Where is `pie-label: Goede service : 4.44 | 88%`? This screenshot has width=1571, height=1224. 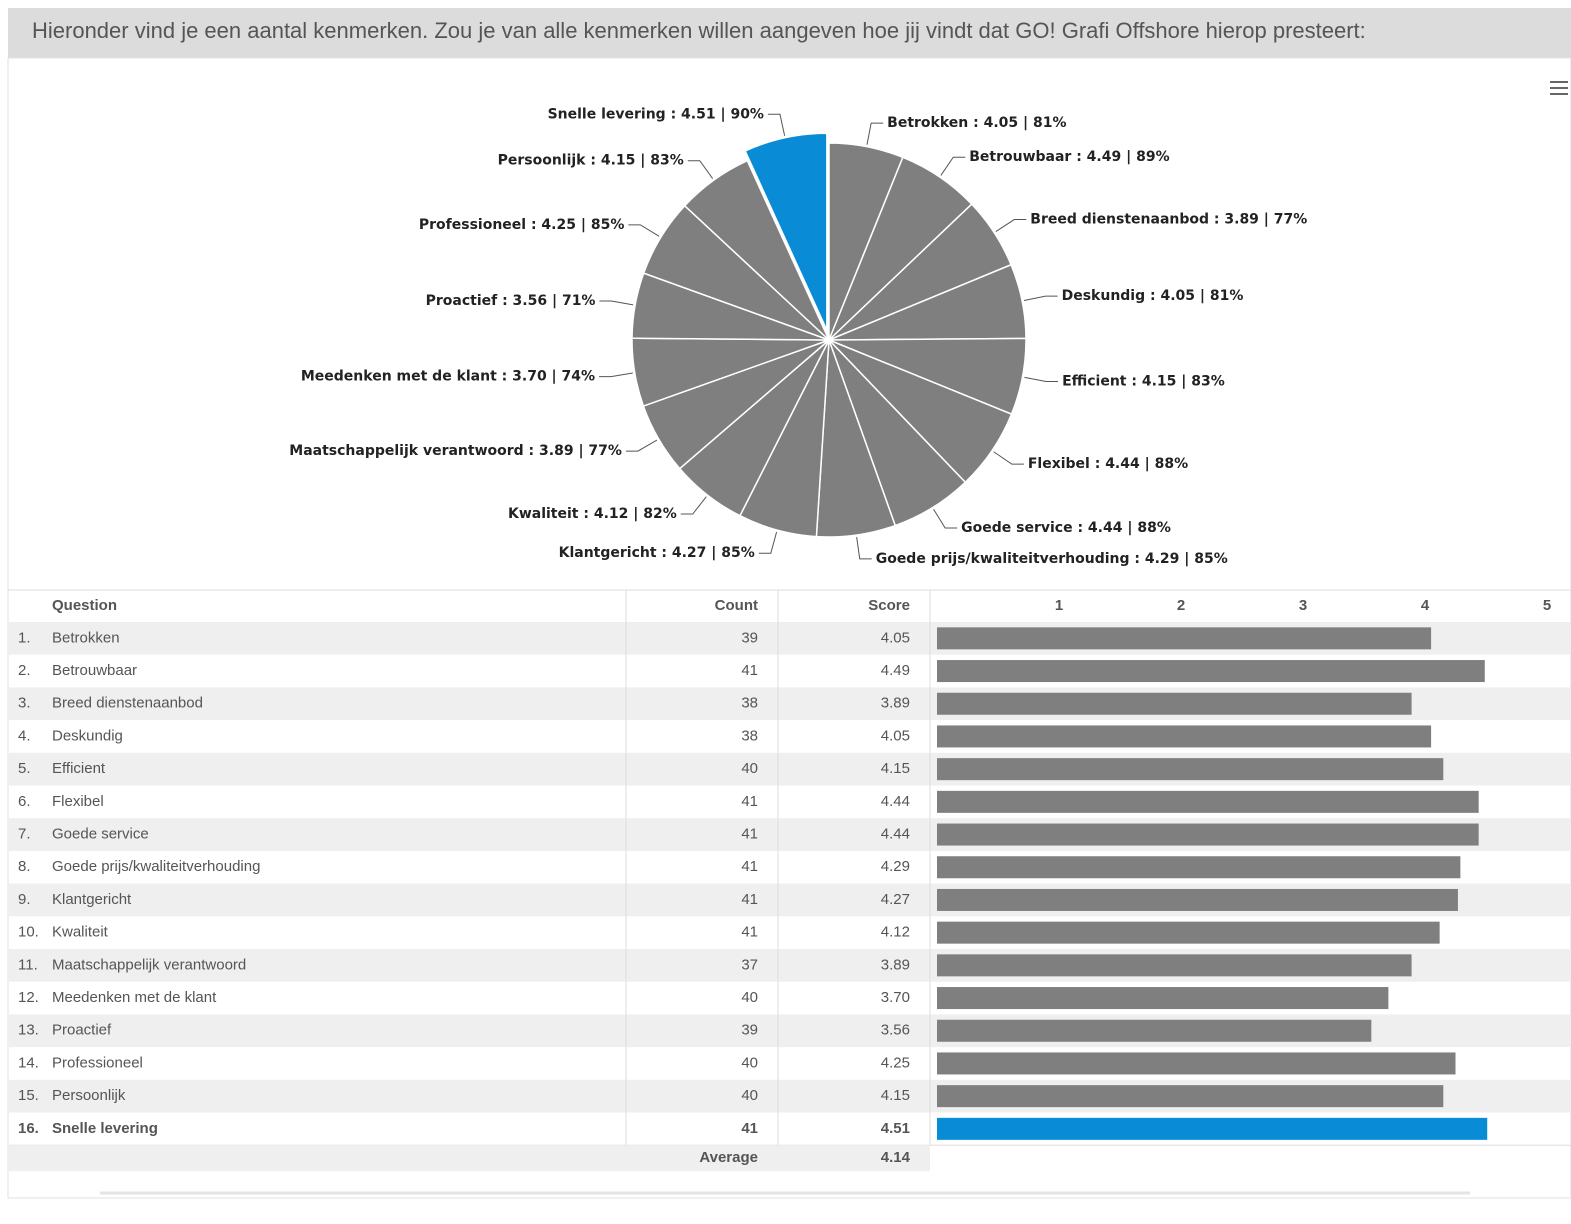 pie-label: Goede service : 4.44 | 88% is located at coordinates (1066, 528).